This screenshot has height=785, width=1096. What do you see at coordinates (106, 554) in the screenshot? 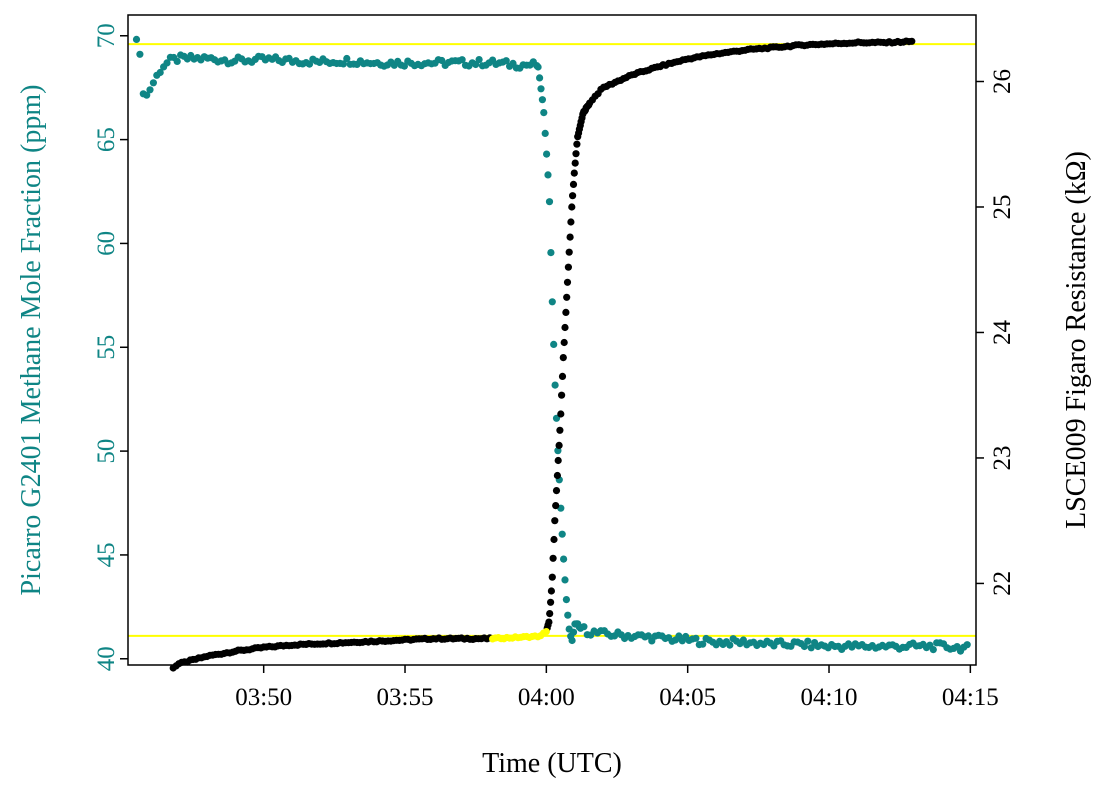
I see `left-tick-label: 45` at bounding box center [106, 554].